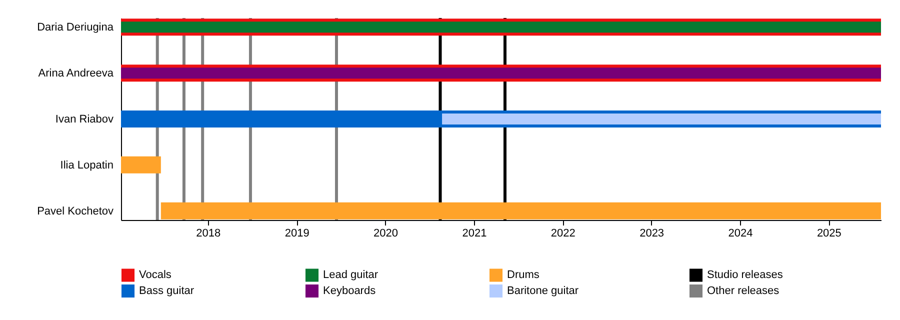 The image size is (900, 320). What do you see at coordinates (740, 234) in the screenshot?
I see `x-tick-label: 2024` at bounding box center [740, 234].